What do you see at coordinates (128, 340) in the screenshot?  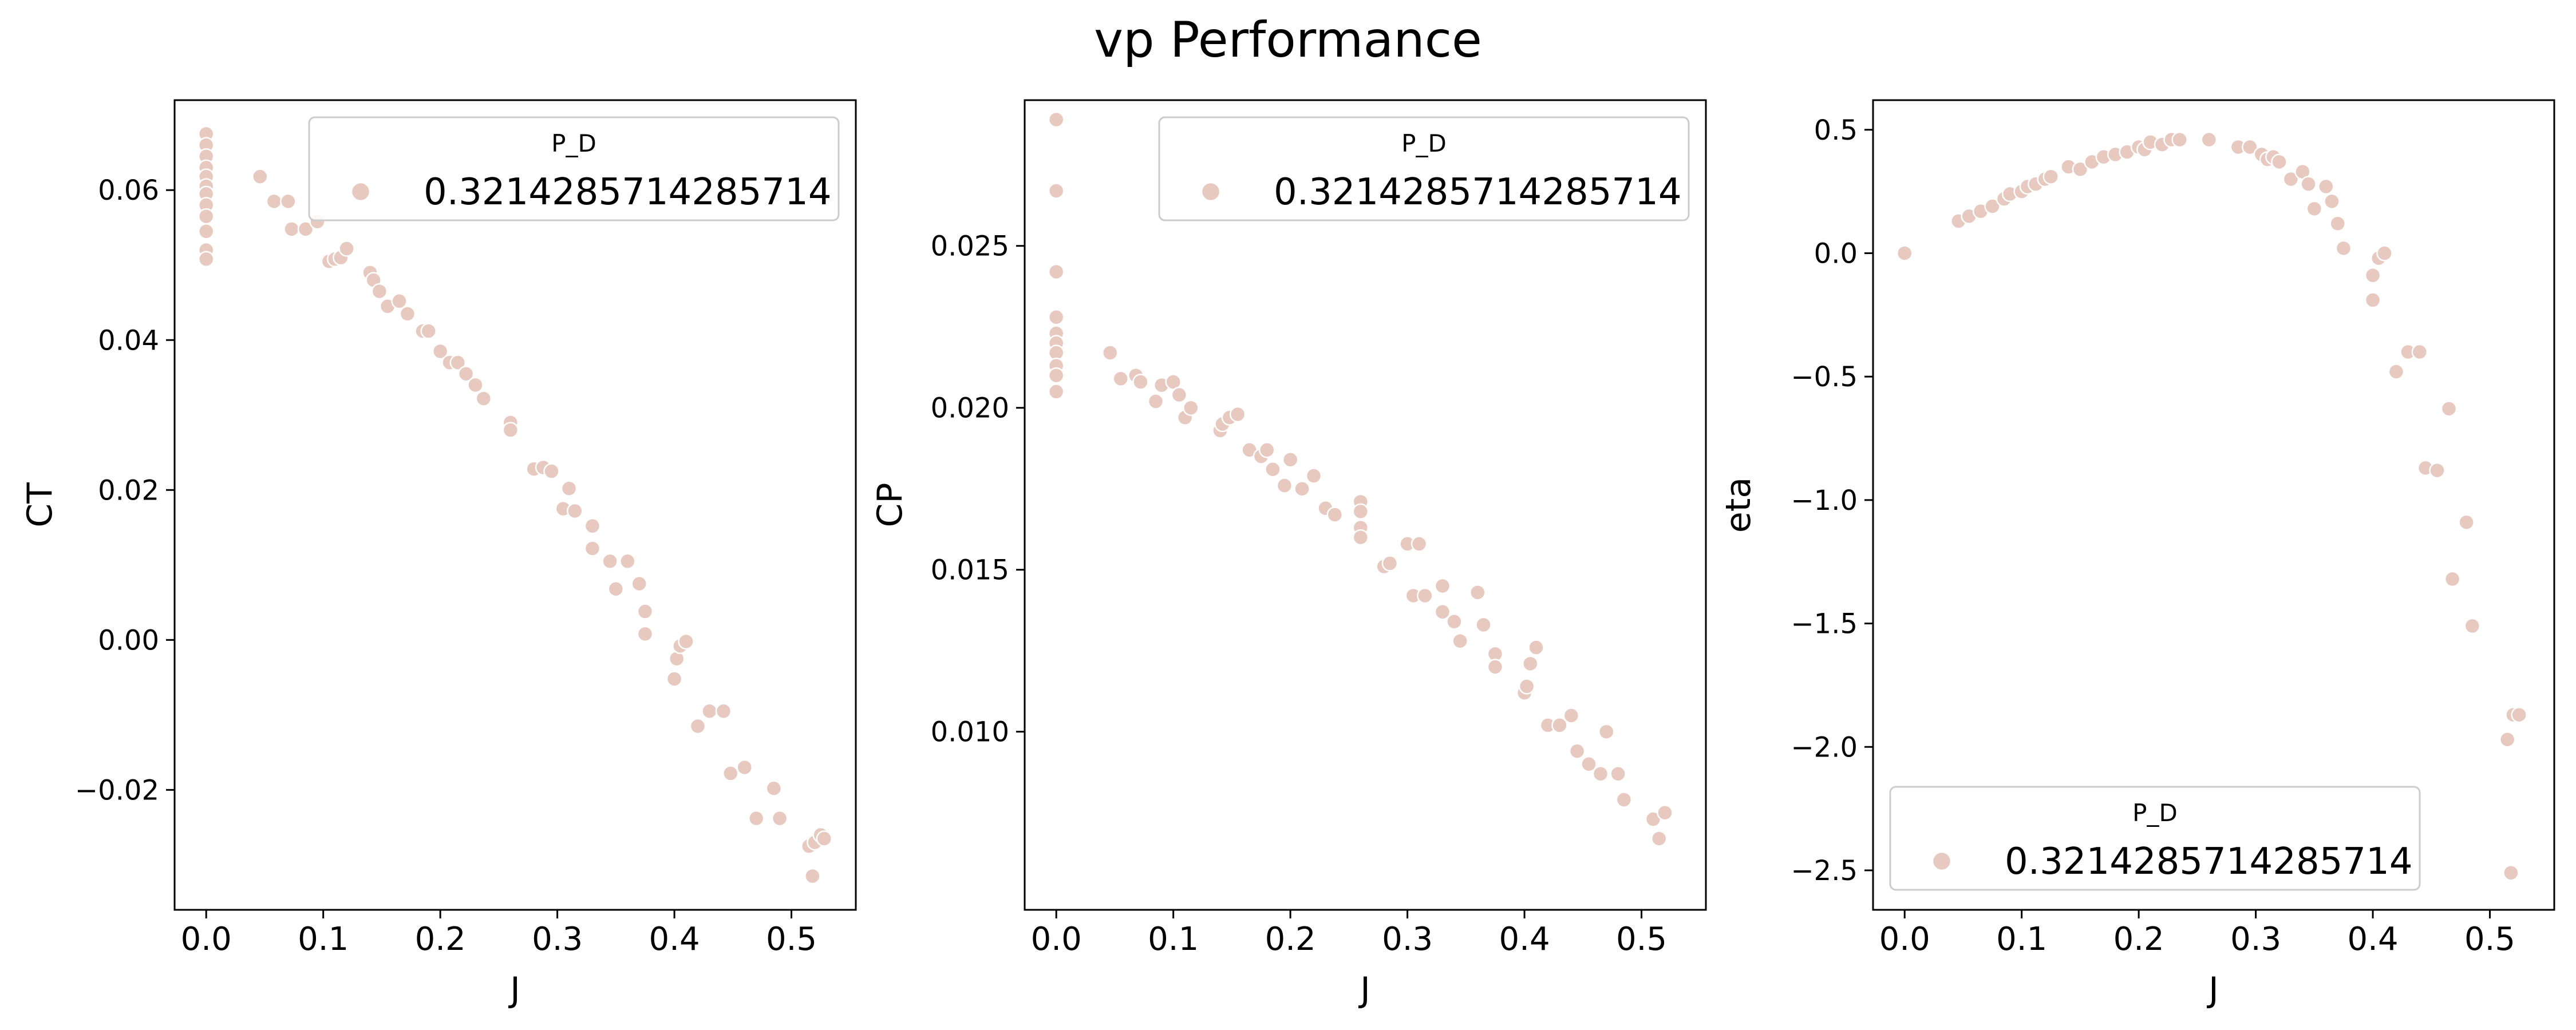 I see `y-tick-label: 0.04` at bounding box center [128, 340].